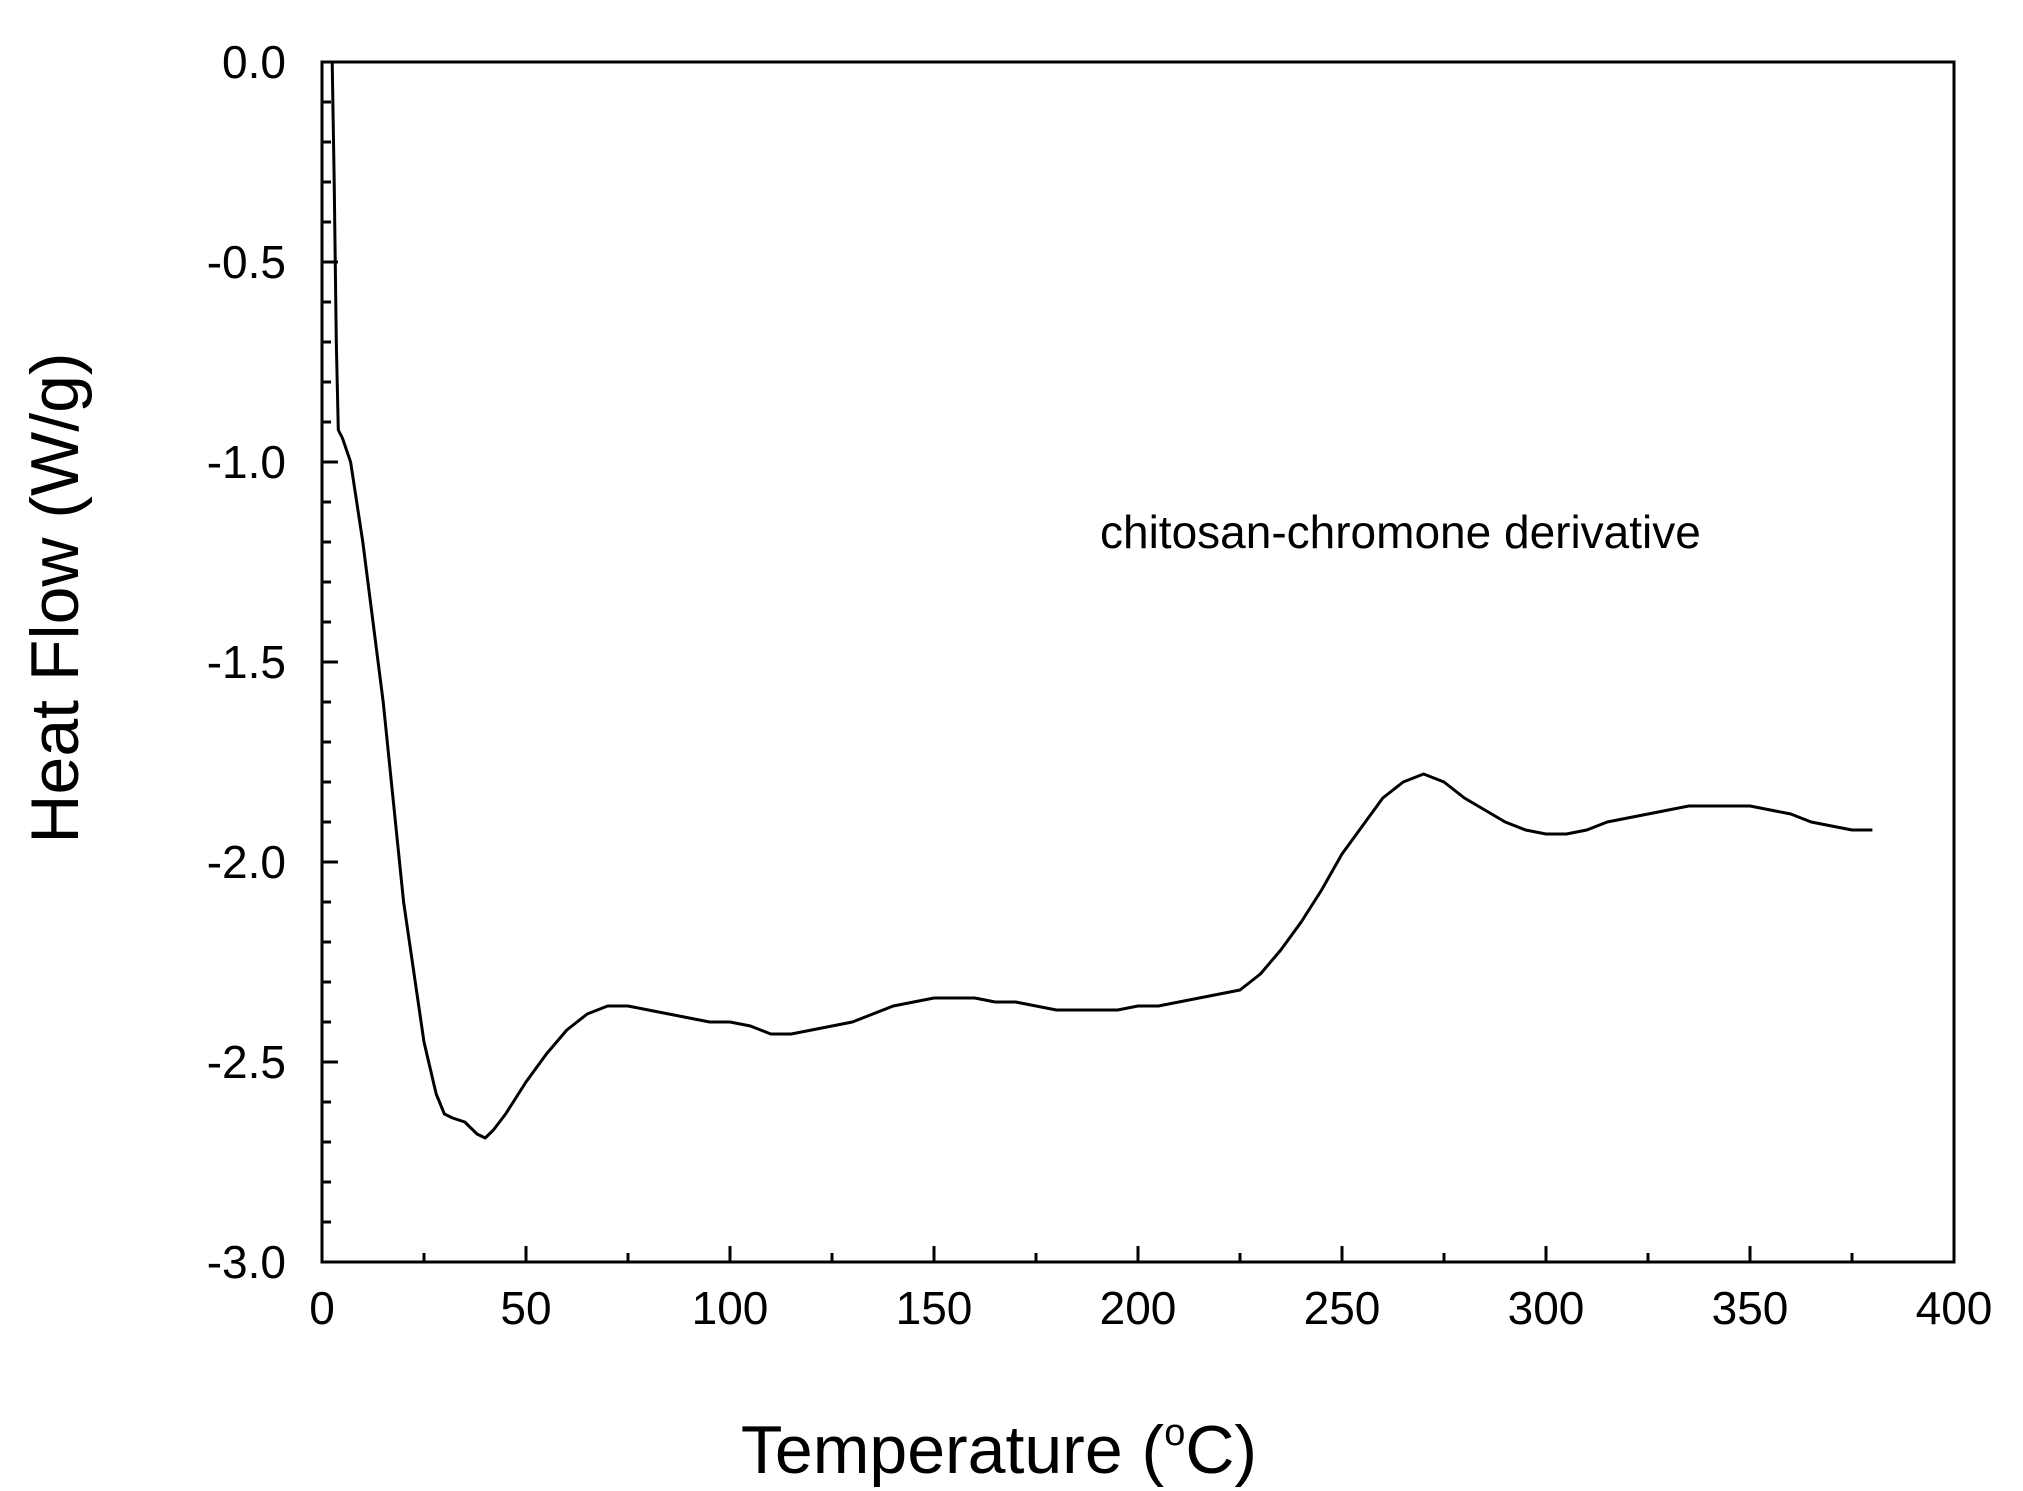  What do you see at coordinates (55, 597) in the screenshot?
I see `y-axis-title: Heat Flow (W/g)` at bounding box center [55, 597].